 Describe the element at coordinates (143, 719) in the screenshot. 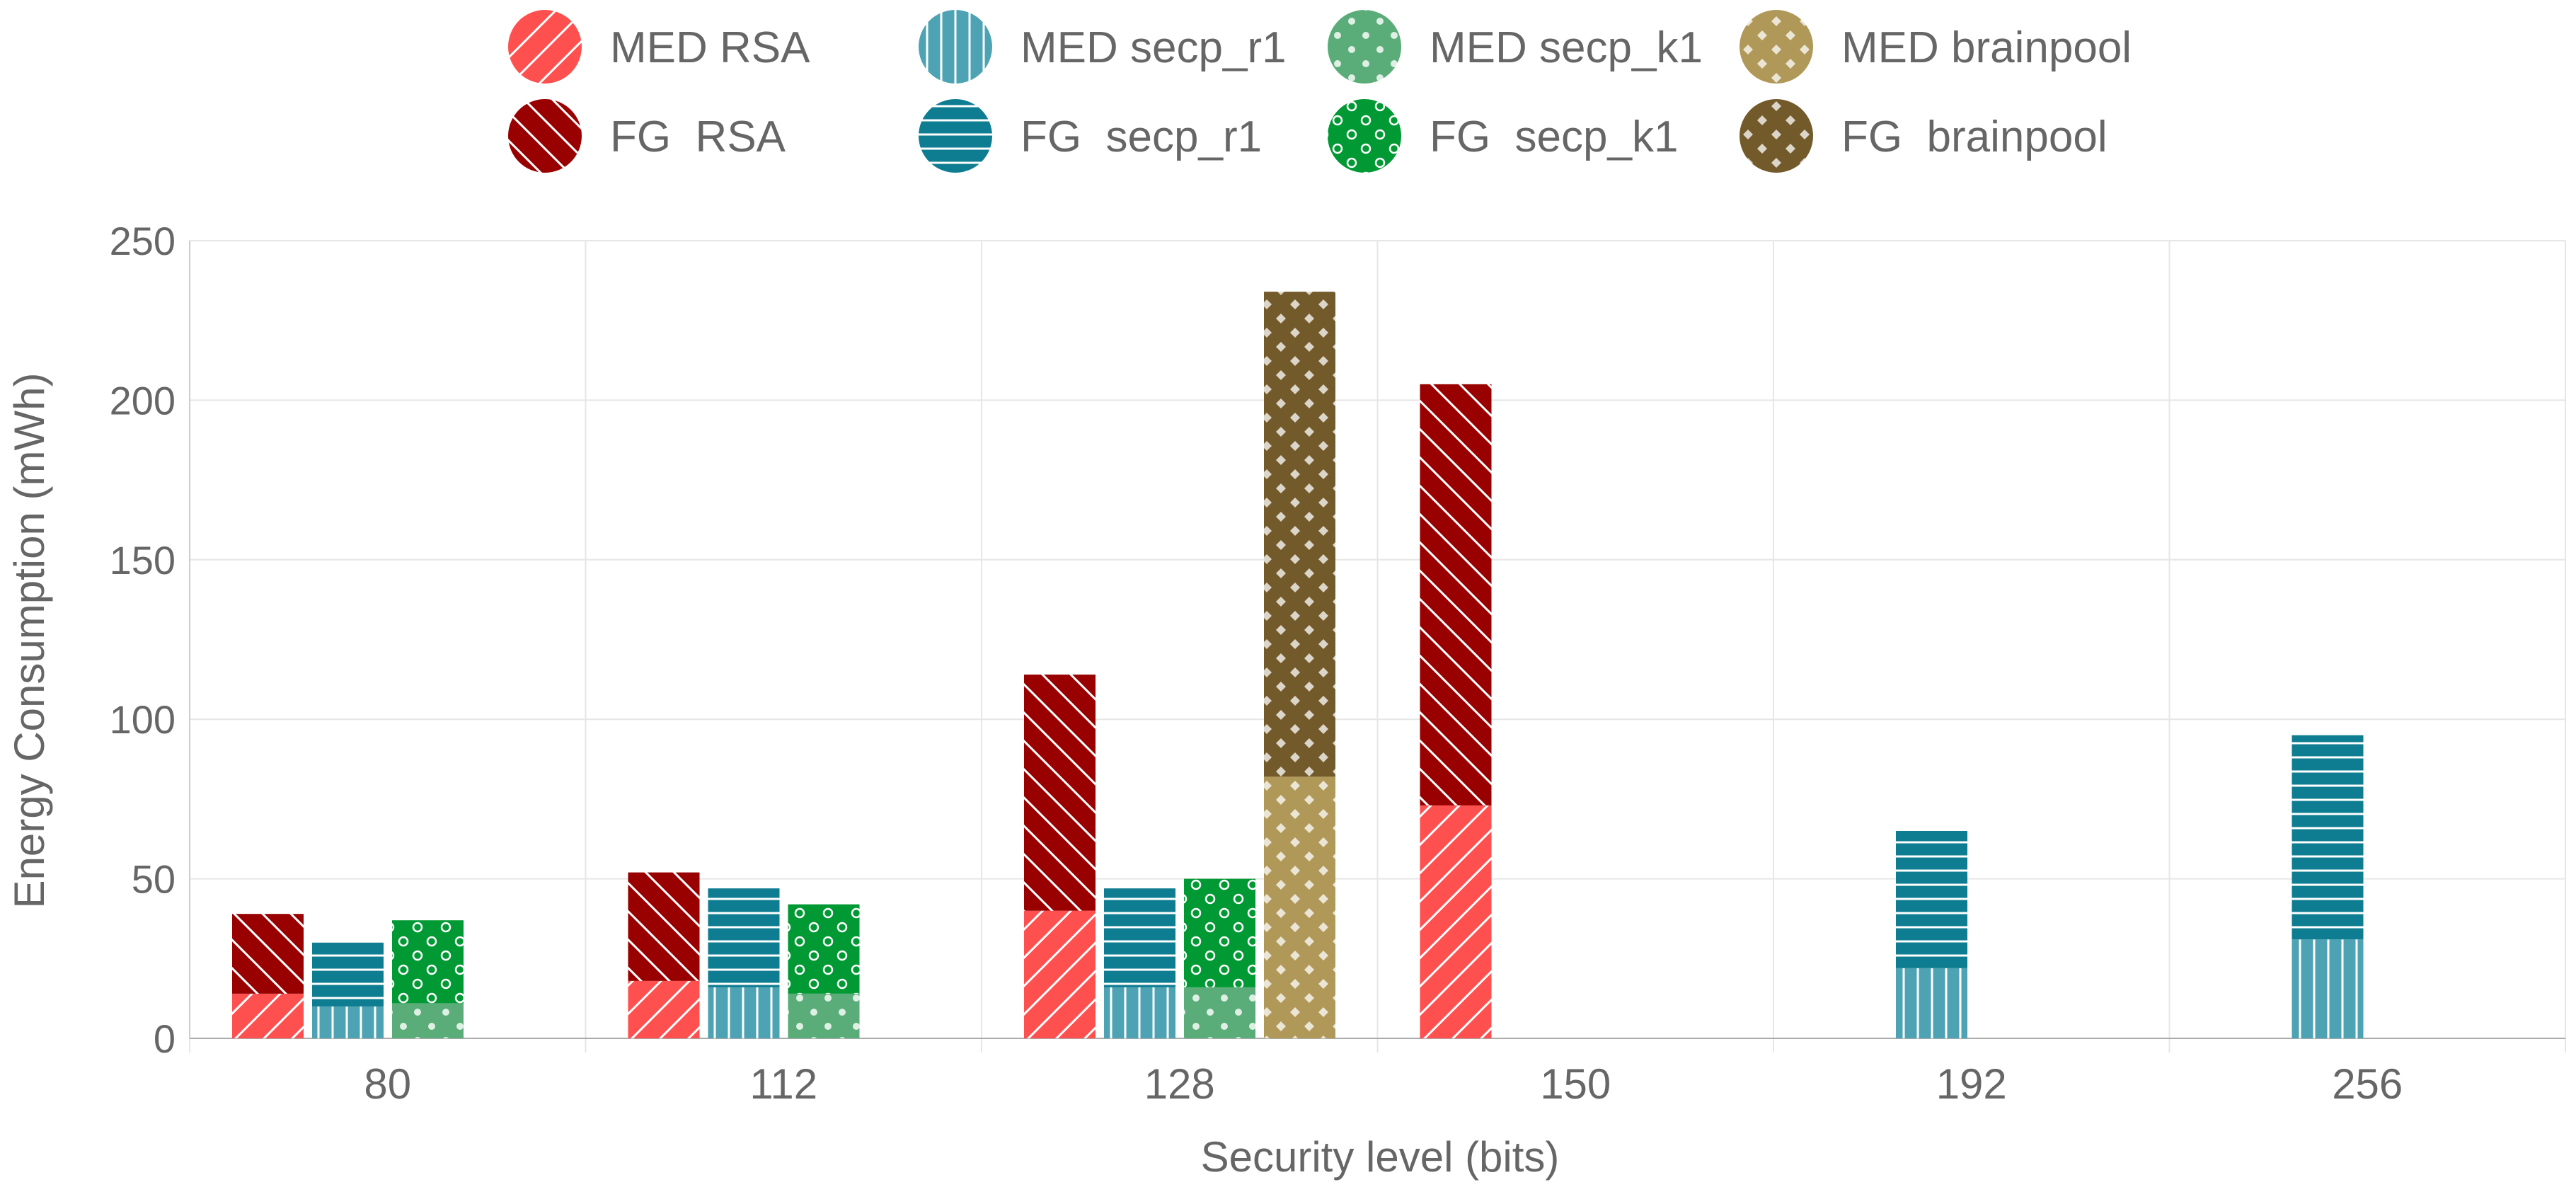

I see `y-tick-label: 100` at that location.